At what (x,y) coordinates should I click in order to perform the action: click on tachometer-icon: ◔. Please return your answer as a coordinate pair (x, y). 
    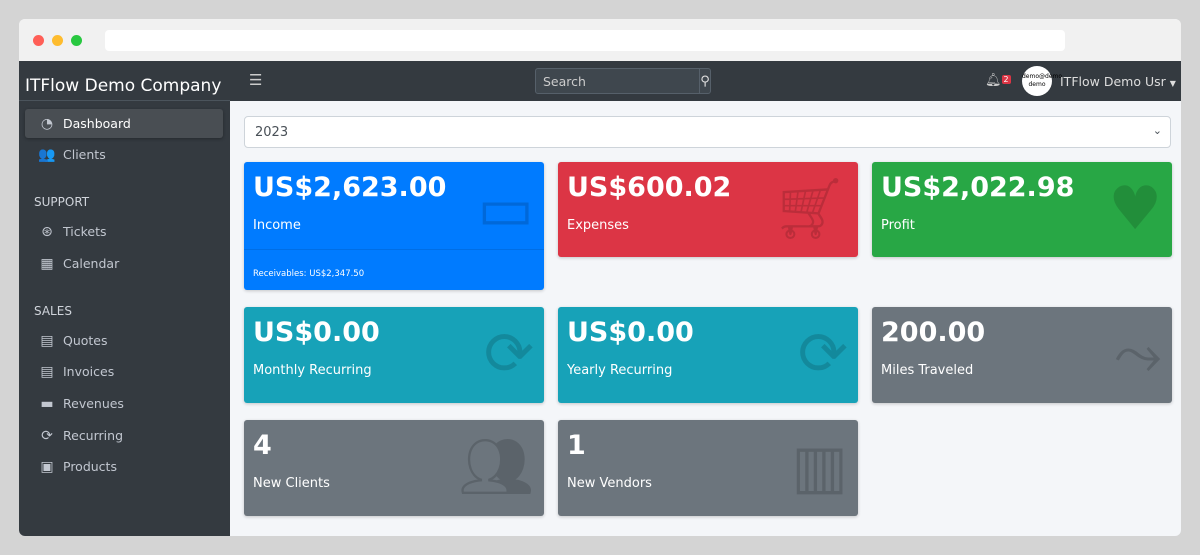
    Looking at the image, I should click on (47, 123).